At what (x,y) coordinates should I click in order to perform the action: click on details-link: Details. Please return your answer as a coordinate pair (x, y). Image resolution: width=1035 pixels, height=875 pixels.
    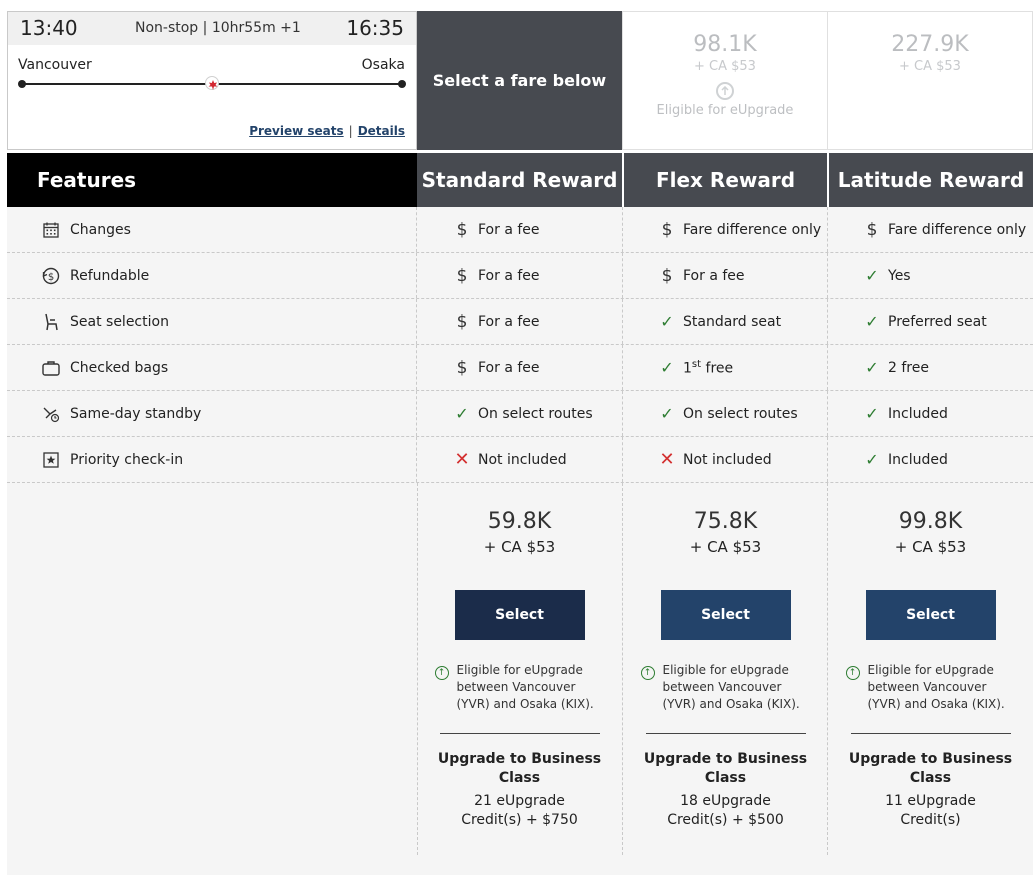
    Looking at the image, I should click on (381, 131).